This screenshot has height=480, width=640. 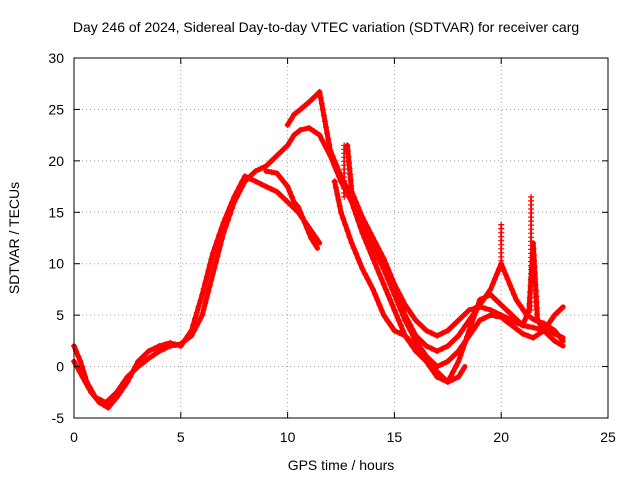 I want to click on spike, so click(x=501, y=246).